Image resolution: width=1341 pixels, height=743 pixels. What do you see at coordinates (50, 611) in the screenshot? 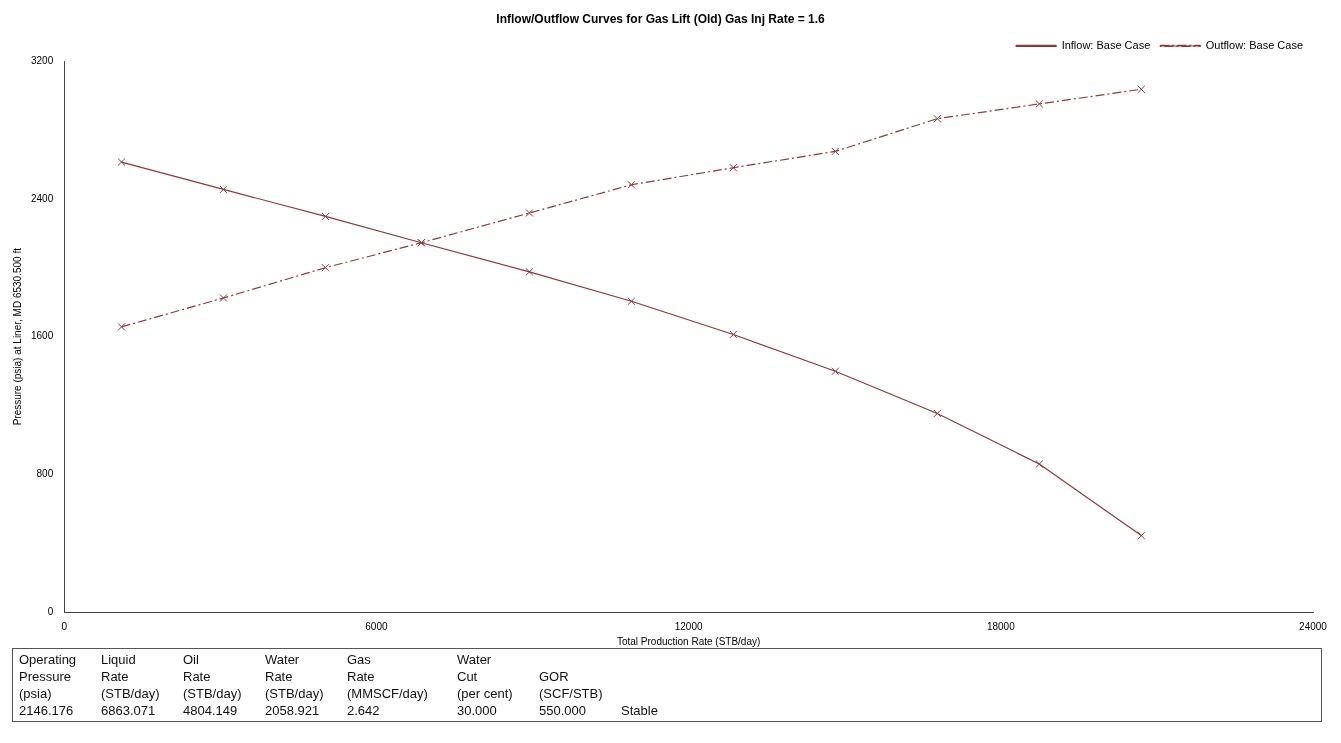
I see `y-tick-label: 0` at bounding box center [50, 611].